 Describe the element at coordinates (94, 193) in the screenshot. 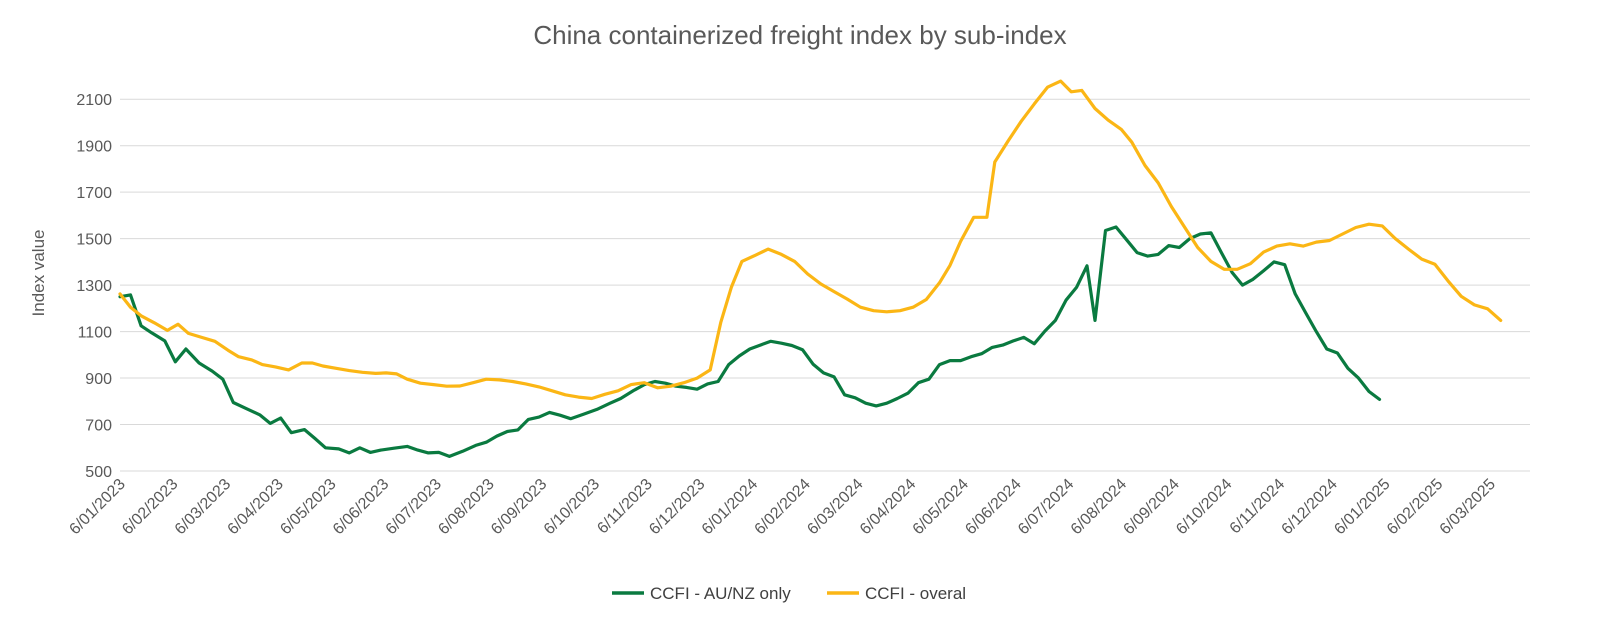

I see `y-tick-label: 1700` at that location.